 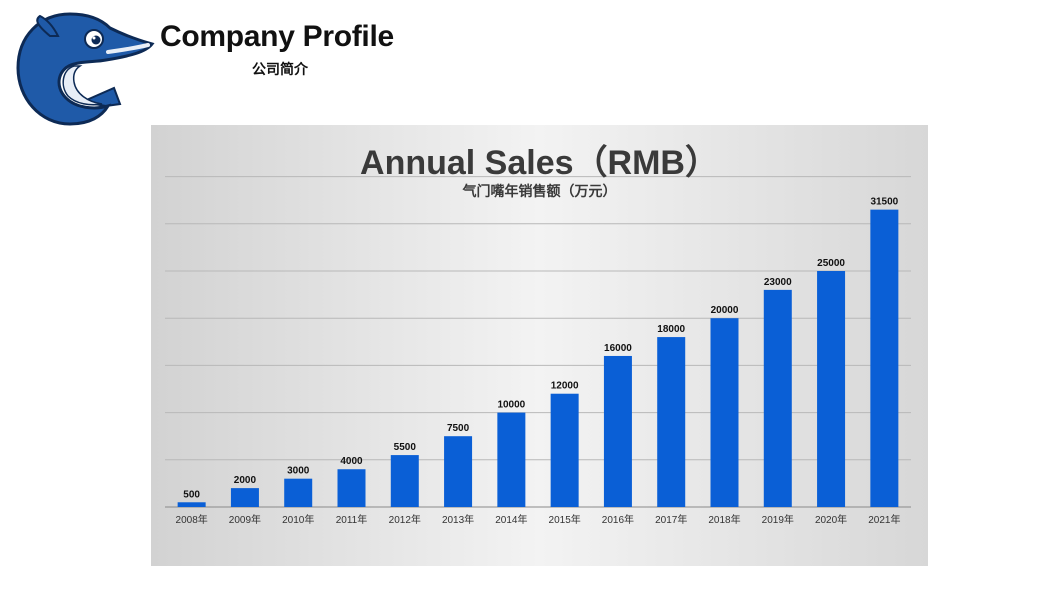 I want to click on x-tick-label: 2015年, so click(x=565, y=519).